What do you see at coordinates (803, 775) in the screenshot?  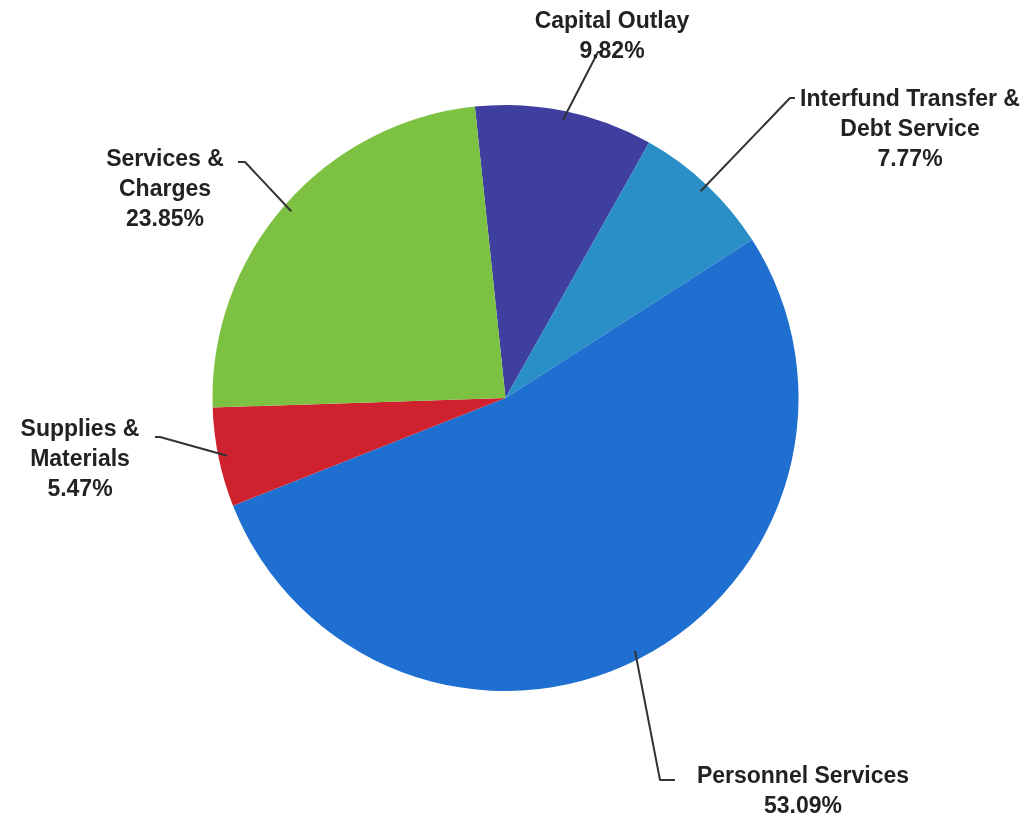 I see `slice-label: Personnel Services` at bounding box center [803, 775].